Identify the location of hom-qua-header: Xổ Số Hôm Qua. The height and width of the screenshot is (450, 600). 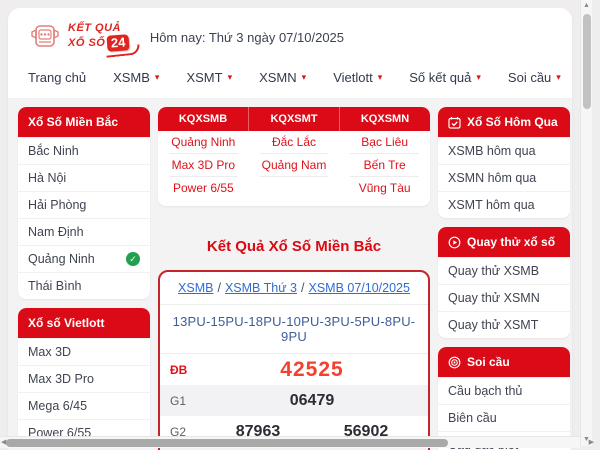
(504, 122).